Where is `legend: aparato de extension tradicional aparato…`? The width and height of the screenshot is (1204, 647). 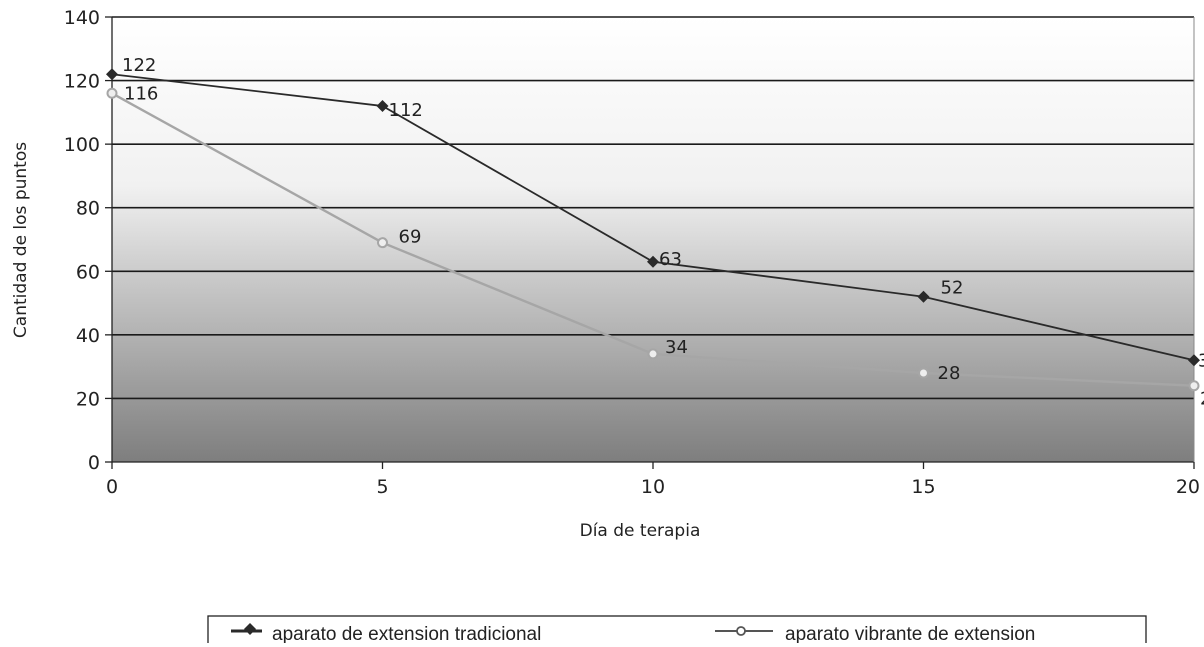 legend: aparato de extension tradicional aparato… is located at coordinates (677, 629).